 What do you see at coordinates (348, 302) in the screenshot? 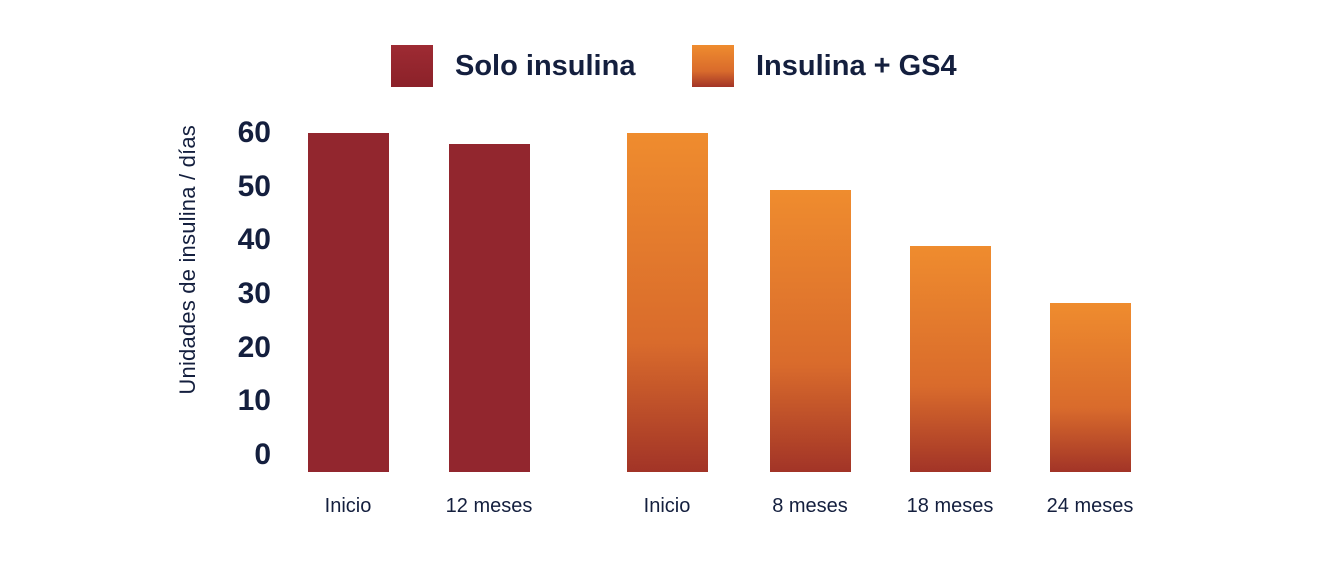
I see `bar-series0-inicio` at bounding box center [348, 302].